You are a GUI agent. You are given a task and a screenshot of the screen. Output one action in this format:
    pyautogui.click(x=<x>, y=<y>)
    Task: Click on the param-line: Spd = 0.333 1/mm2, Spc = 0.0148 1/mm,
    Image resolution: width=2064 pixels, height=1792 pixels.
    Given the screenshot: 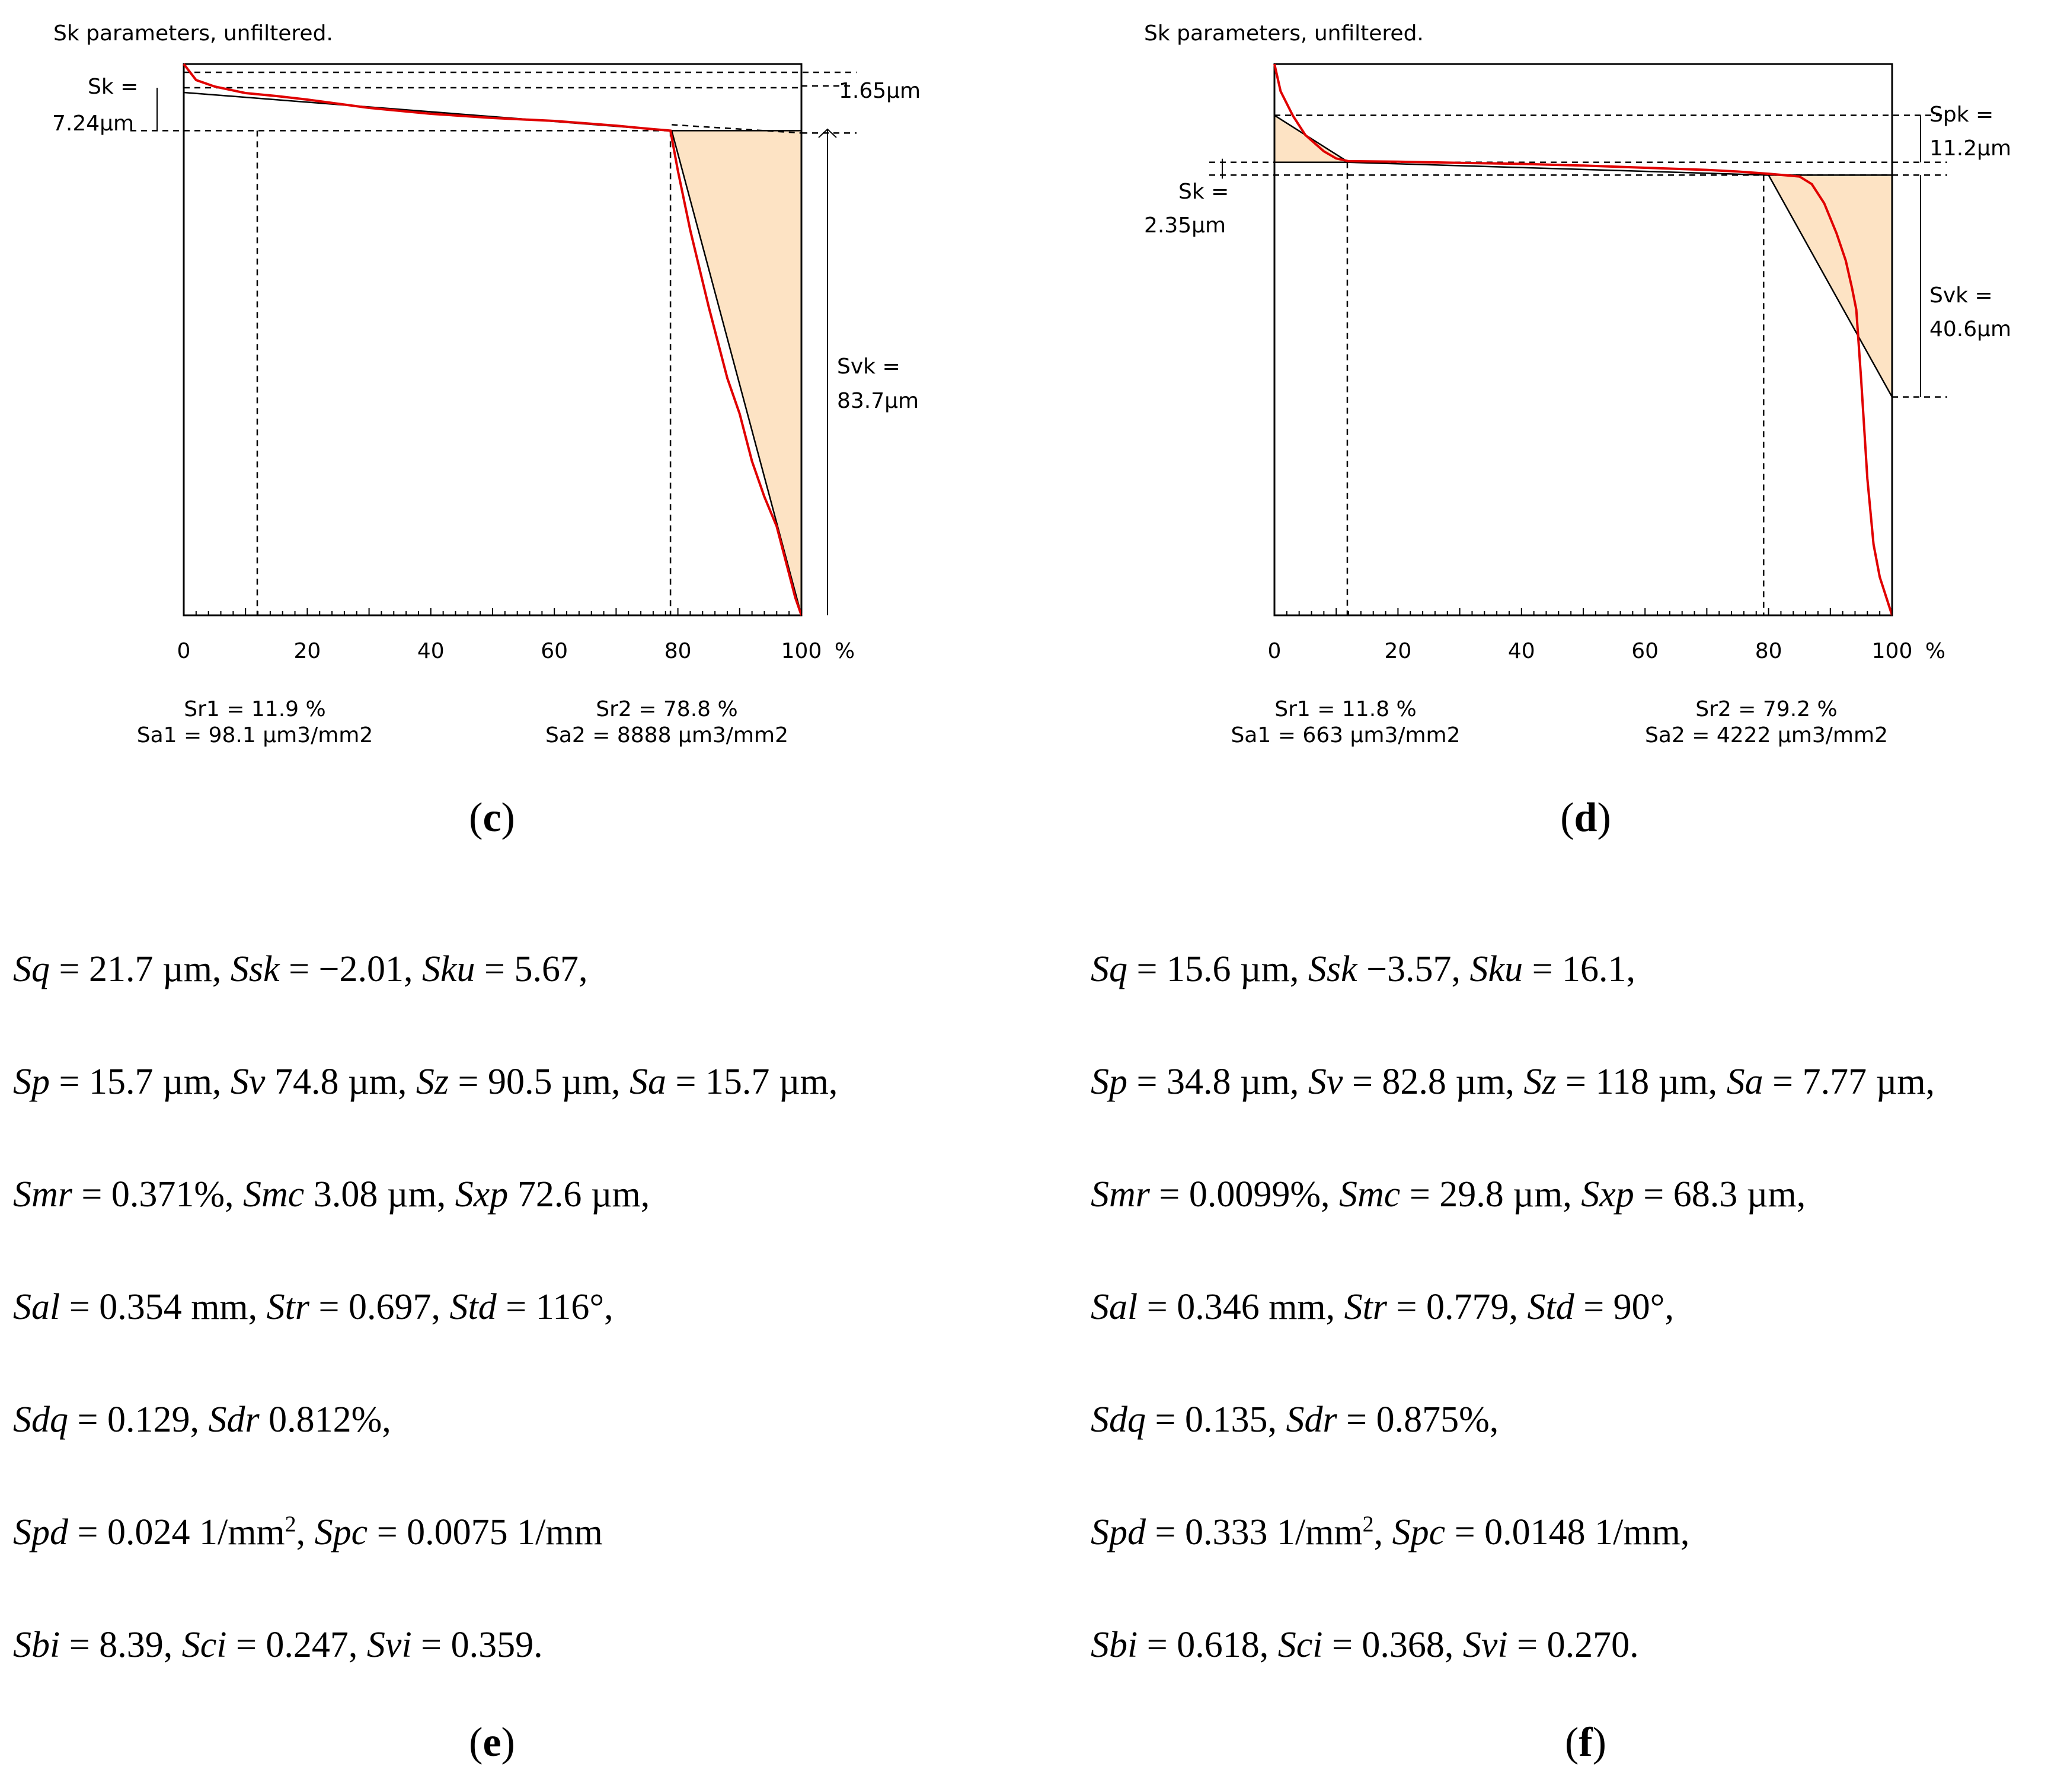 What is the action you would take?
    pyautogui.click(x=1513, y=1532)
    